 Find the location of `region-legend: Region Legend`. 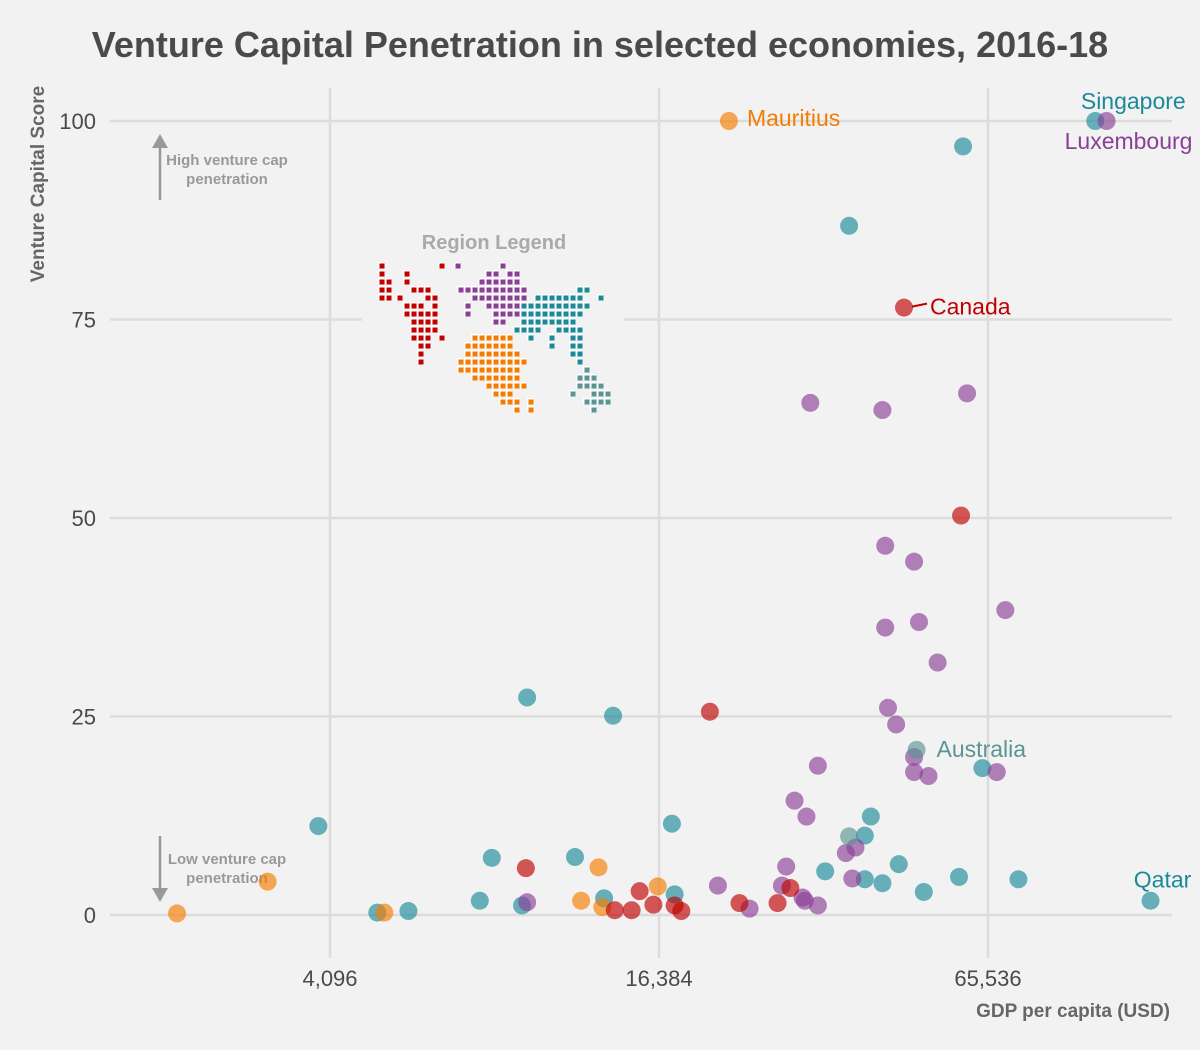

region-legend: Region Legend is located at coordinates (493, 327).